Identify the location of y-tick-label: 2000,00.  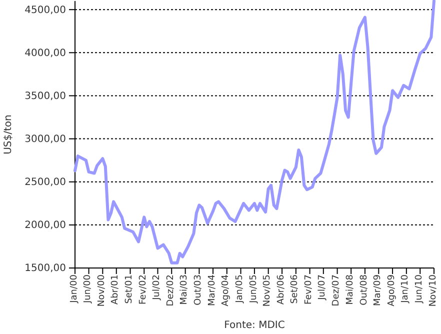
(45, 226).